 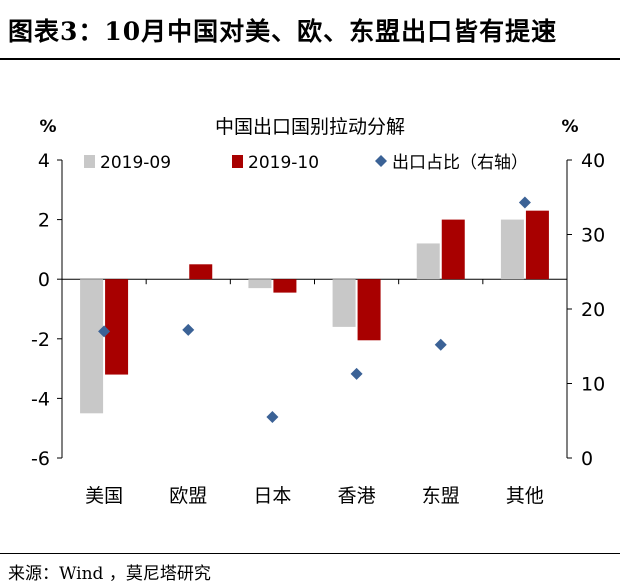 What do you see at coordinates (460, 163) in the screenshot?
I see `legend-label: 出口占比（右轴）` at bounding box center [460, 163].